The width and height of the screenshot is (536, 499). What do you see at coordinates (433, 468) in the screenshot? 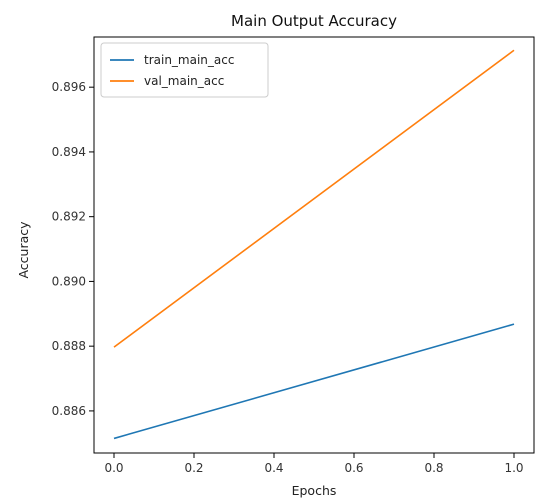
I see `x-tick-label: 0.8` at bounding box center [433, 468].